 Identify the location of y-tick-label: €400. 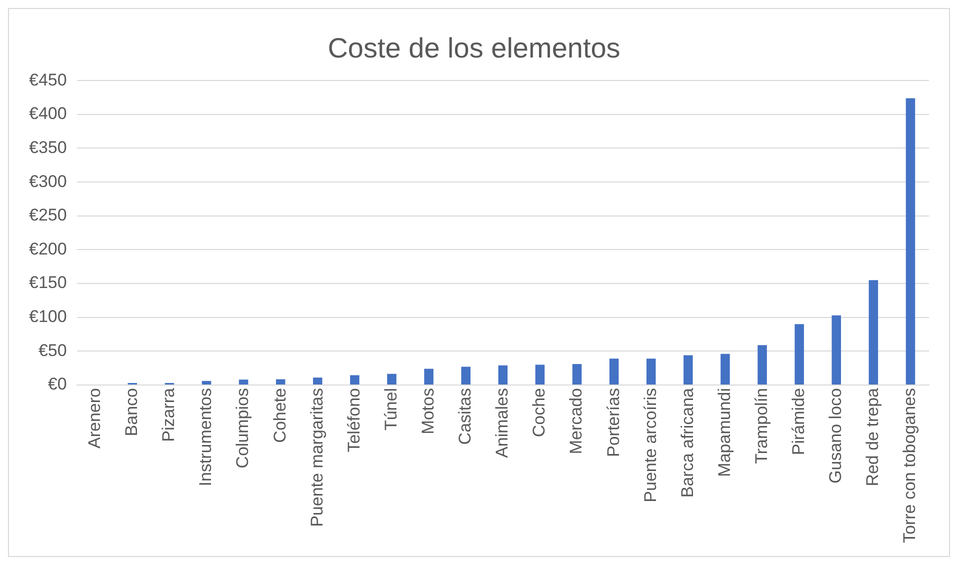
(47, 114).